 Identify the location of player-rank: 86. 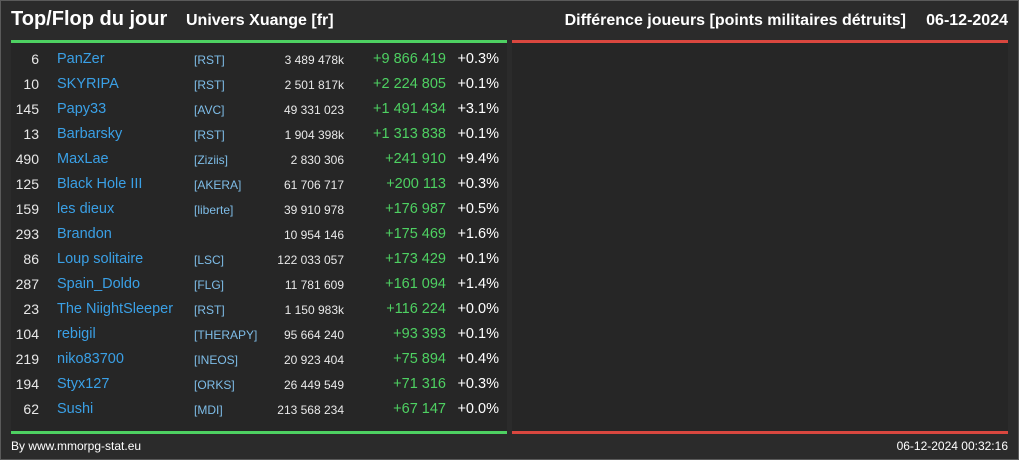
(31, 259).